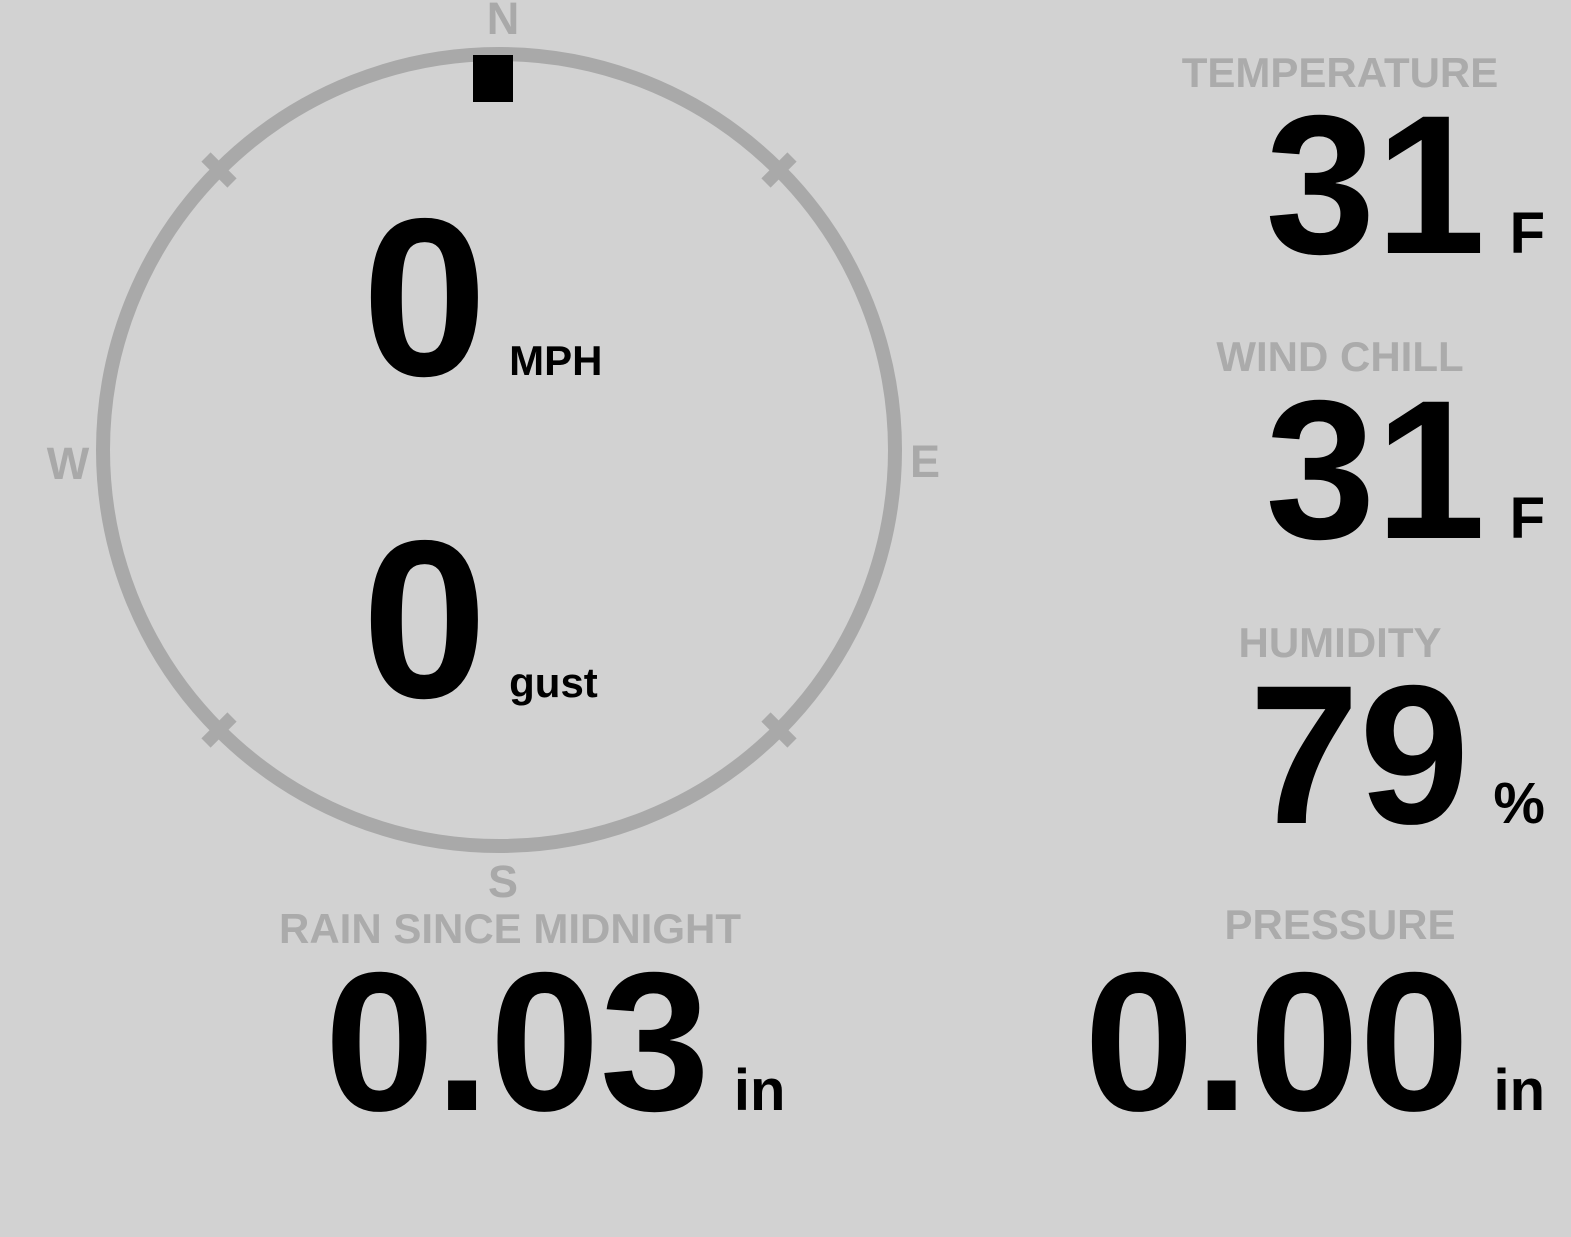 The height and width of the screenshot is (1237, 1571). I want to click on rain-since-midnight-label: RAIN SINCE MIDNIGHT, so click(510, 928).